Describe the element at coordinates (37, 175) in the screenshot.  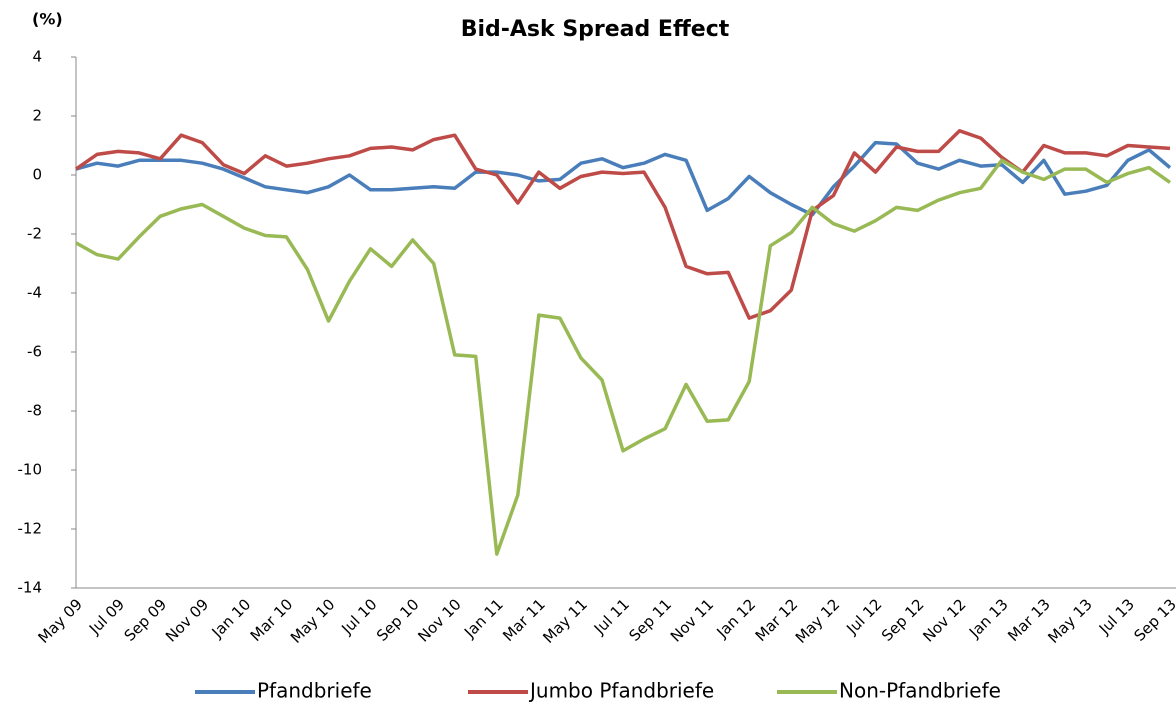
I see `y-tick-label: 0` at that location.